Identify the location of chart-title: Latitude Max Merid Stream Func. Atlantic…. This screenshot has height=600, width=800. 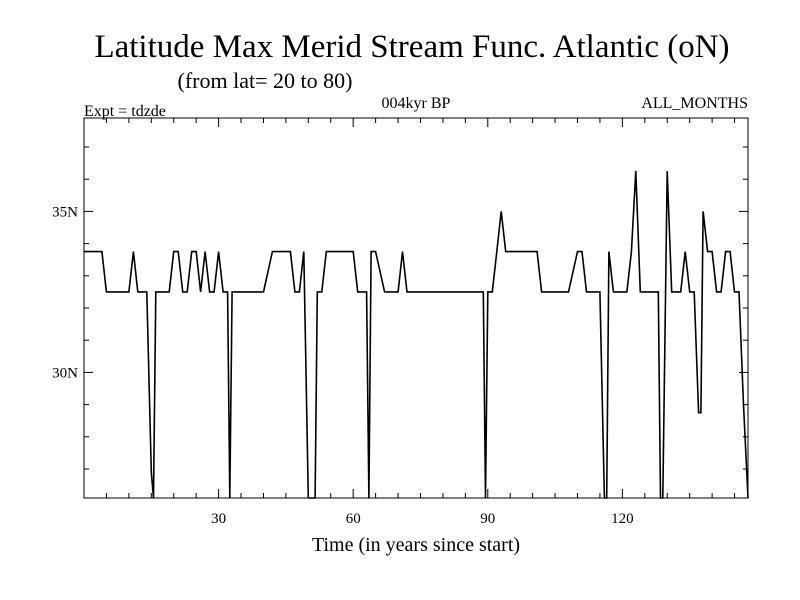
(411, 47).